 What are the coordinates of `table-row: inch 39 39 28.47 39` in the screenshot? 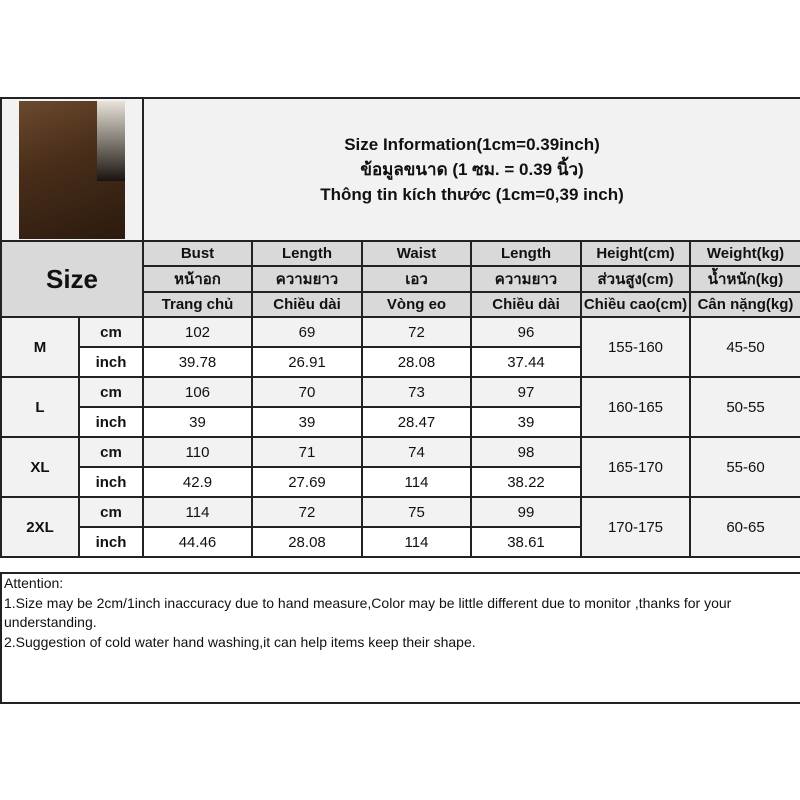 It's located at (400, 422).